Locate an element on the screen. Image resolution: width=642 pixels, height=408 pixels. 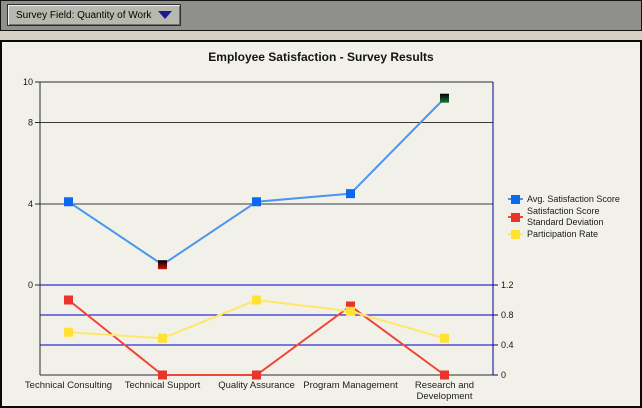
x-axis-category-label: Quality Assurance is located at coordinates (256, 385).